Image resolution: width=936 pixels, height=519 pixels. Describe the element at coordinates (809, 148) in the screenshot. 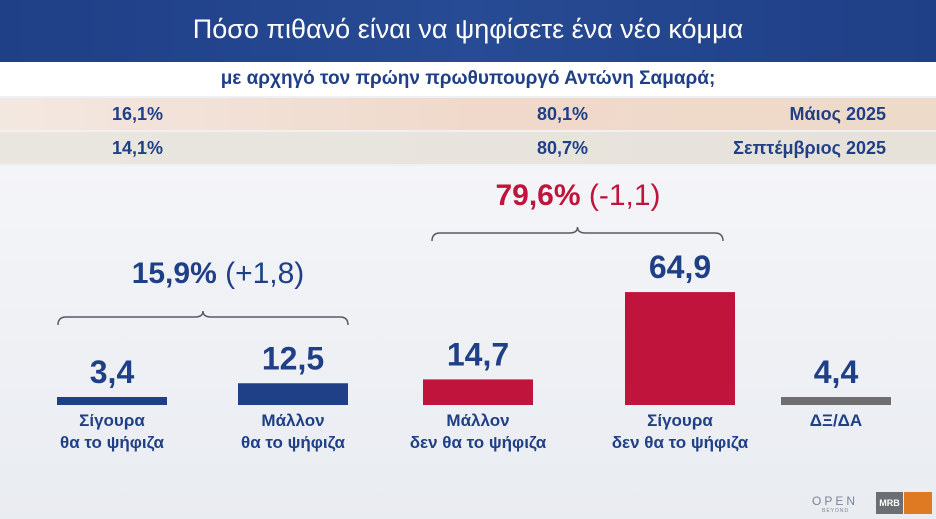

I see `period-label: Σεπτέμβριος 2025` at that location.